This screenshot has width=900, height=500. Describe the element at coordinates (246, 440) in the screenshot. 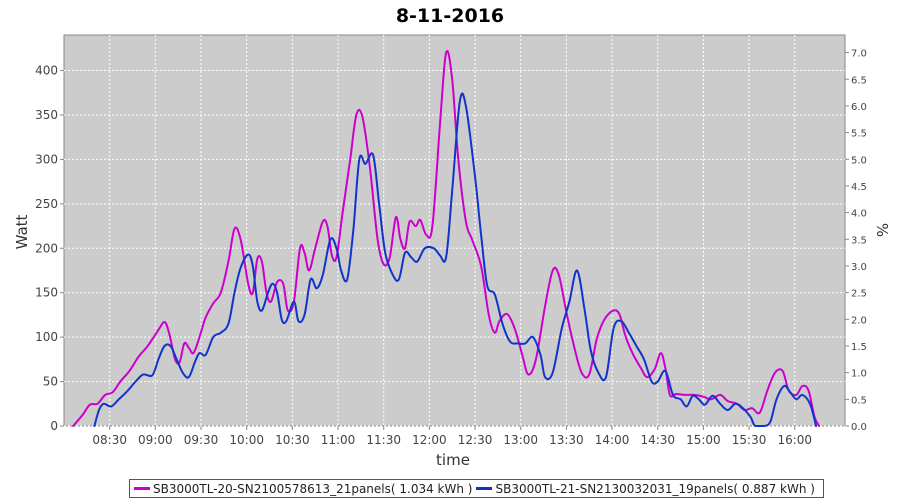

I see `x-tick-label: 10:00` at that location.